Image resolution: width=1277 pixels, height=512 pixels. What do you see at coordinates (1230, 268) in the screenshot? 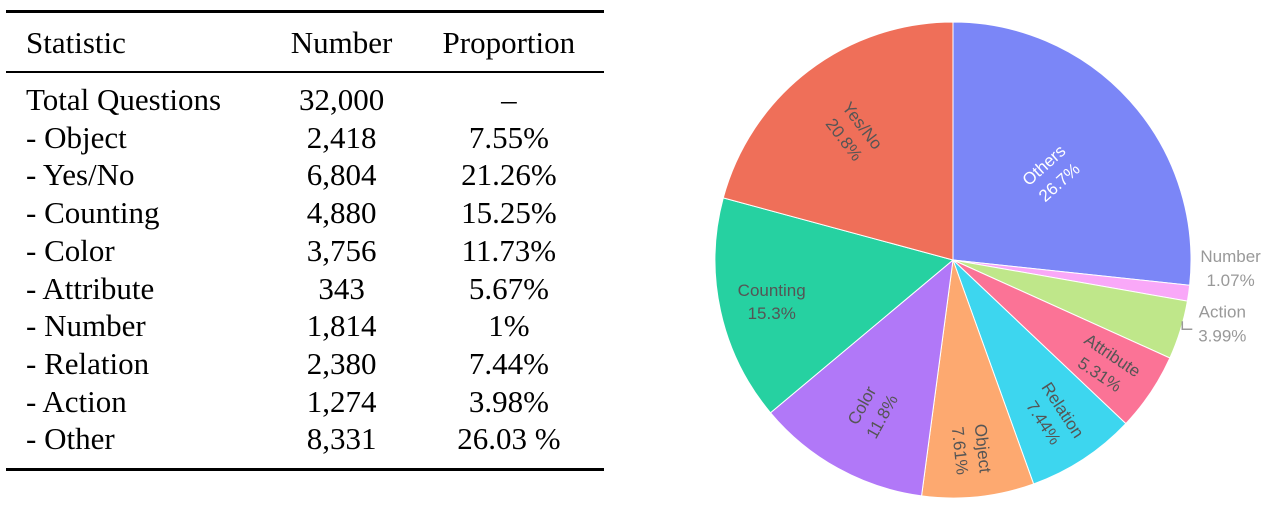
I see `pie-label-number: Number 1.07%` at bounding box center [1230, 268].